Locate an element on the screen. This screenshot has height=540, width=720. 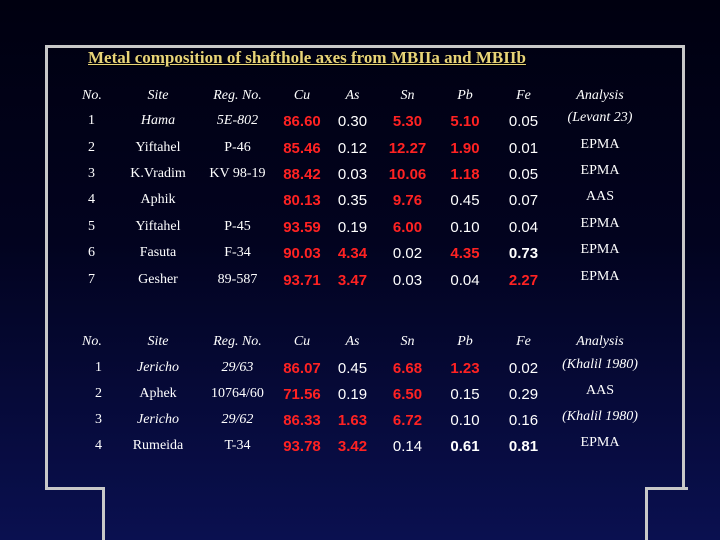
table1-cell-pb: 1.18 is located at coordinates (465, 174).